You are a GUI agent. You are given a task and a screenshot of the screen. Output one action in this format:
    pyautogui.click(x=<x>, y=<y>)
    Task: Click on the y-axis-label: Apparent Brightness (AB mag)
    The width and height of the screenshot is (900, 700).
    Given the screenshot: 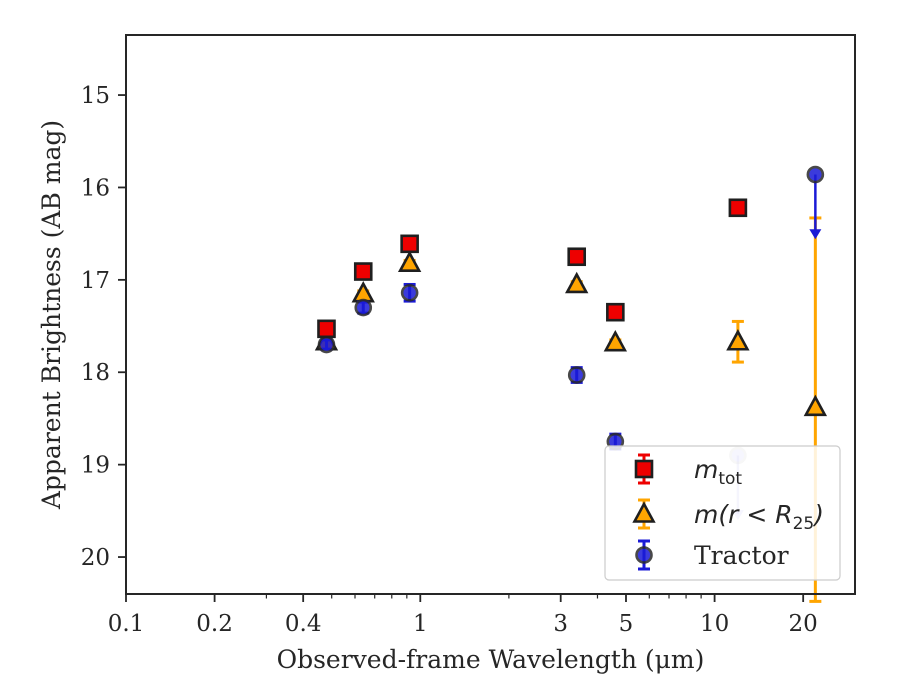 What is the action you would take?
    pyautogui.click(x=51, y=315)
    